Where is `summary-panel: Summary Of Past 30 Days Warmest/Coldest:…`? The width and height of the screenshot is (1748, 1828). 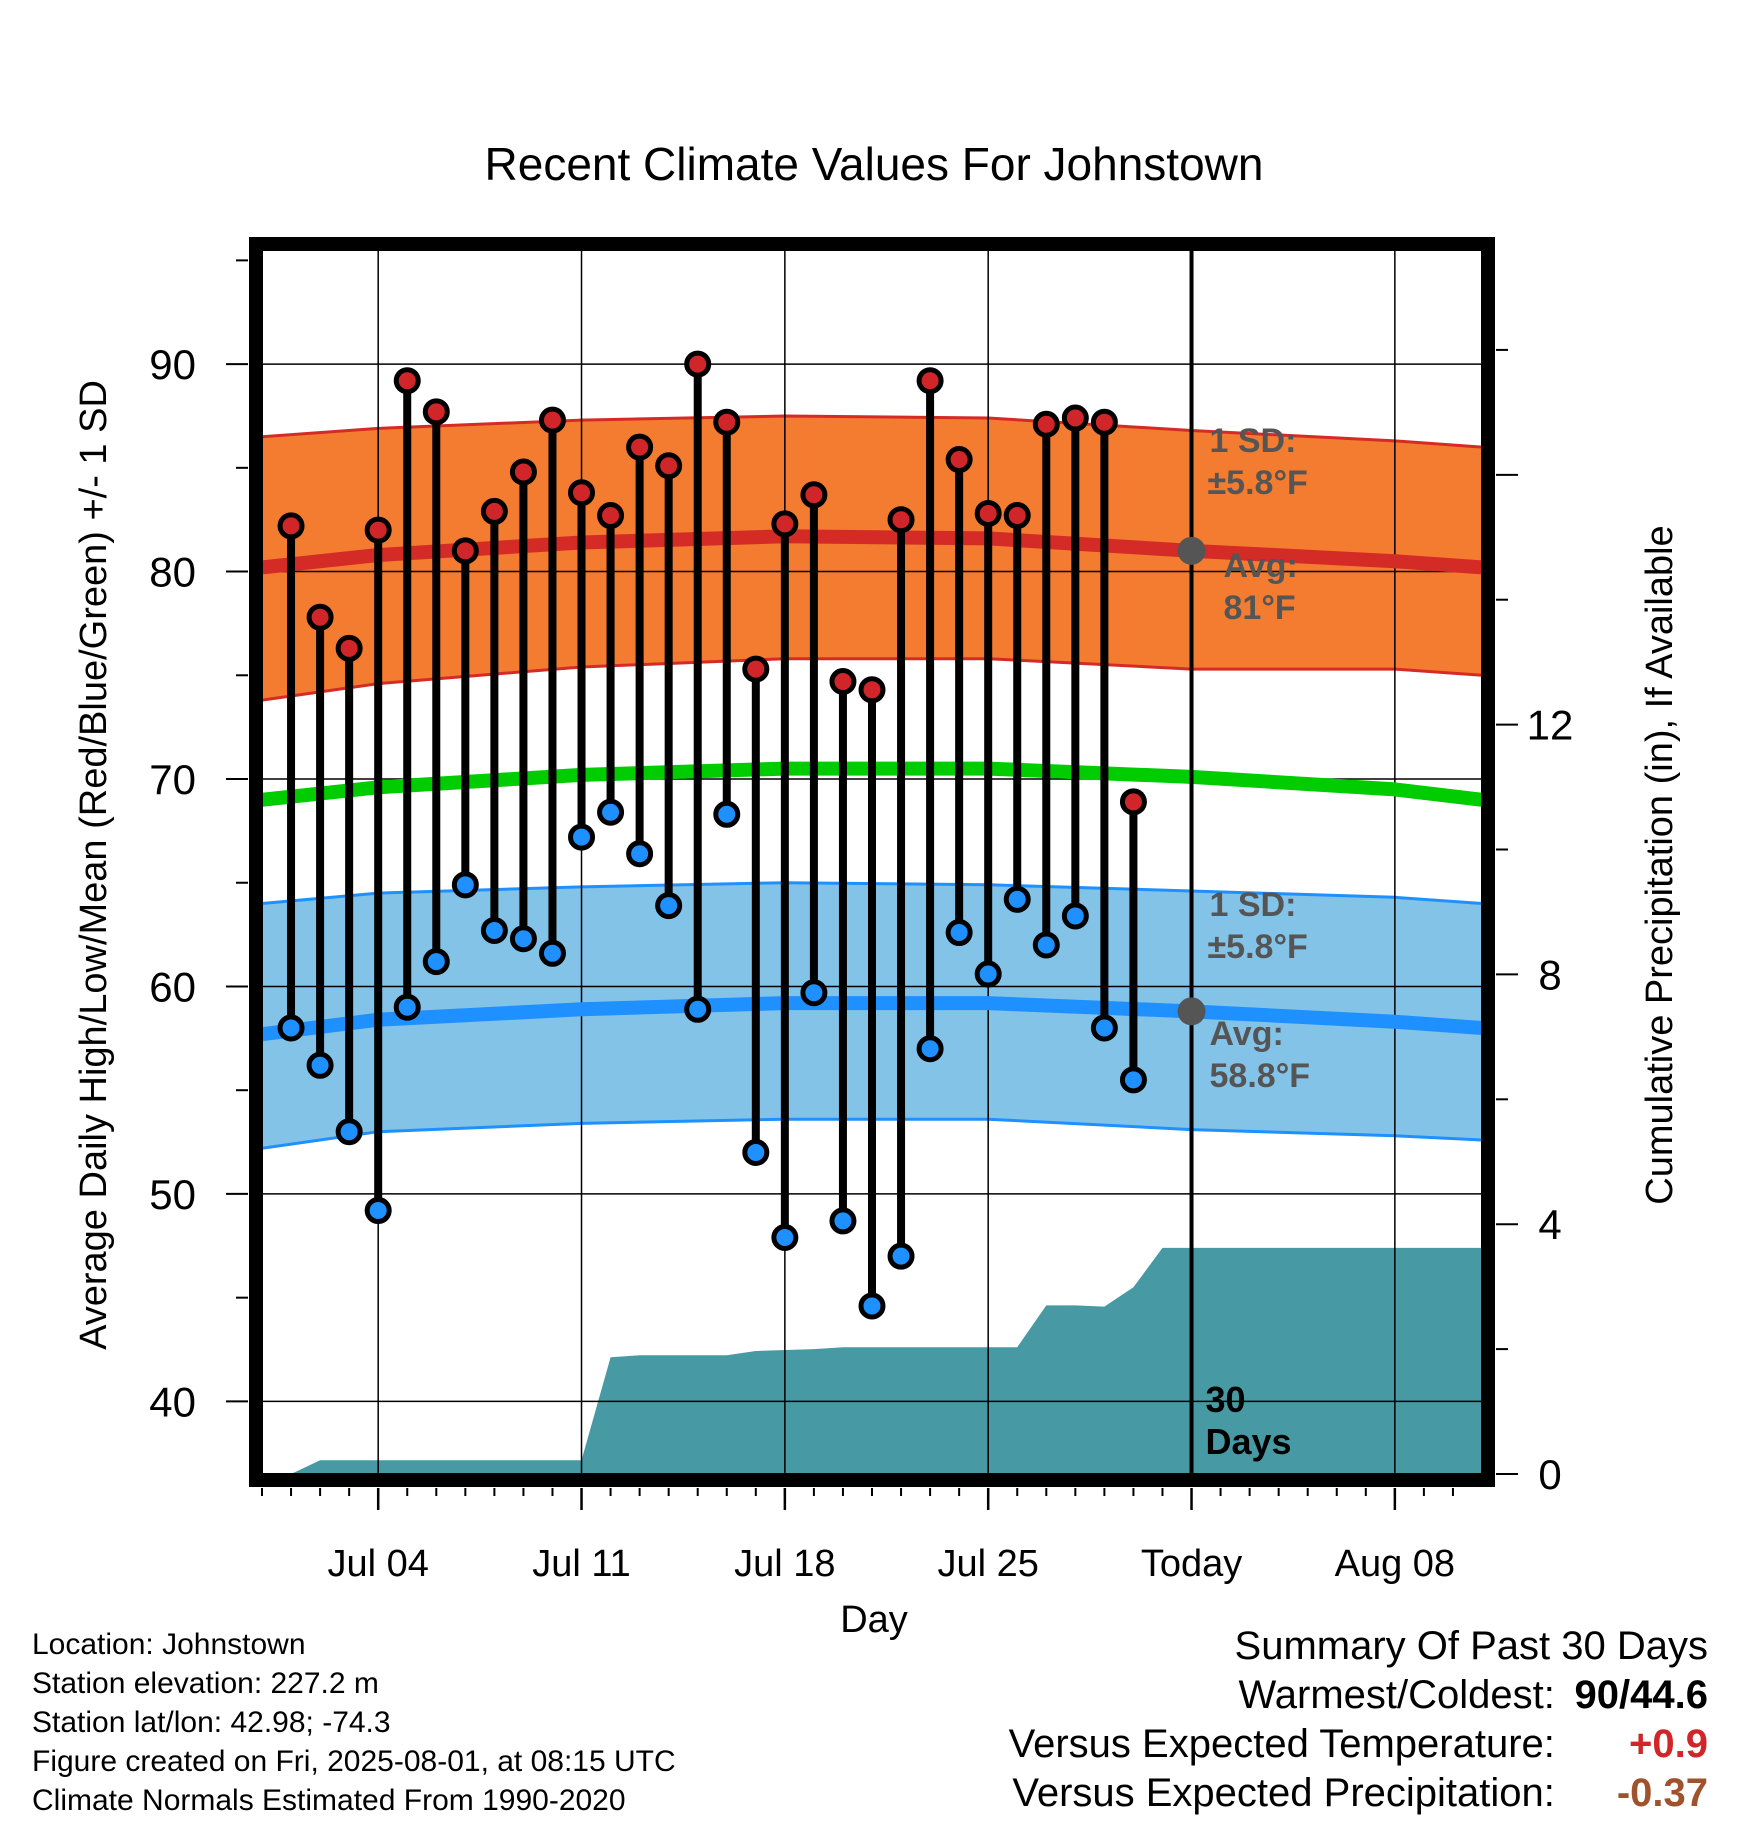
summary-panel: Summary Of Past 30 Days Warmest/Coldest:… is located at coordinates (1358, 1720).